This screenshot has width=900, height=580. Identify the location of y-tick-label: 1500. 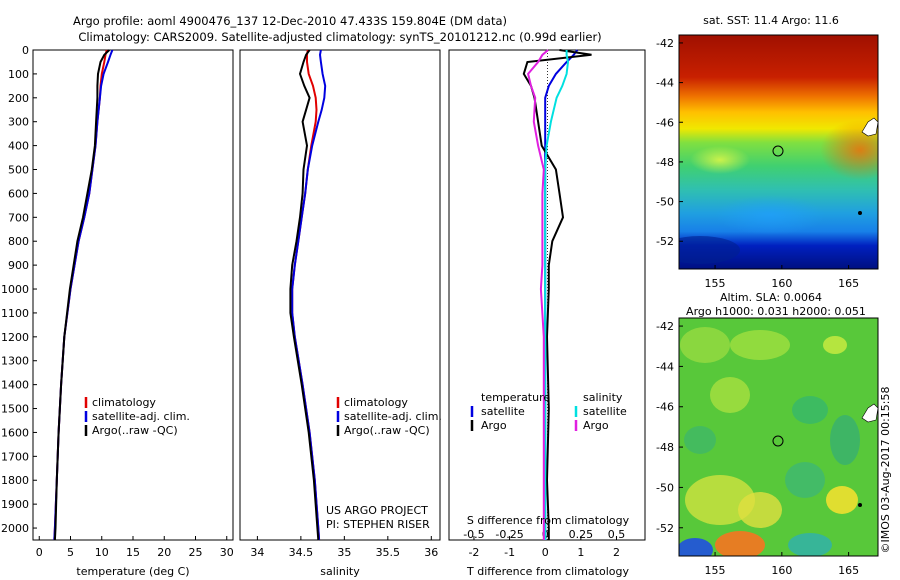
(15, 409).